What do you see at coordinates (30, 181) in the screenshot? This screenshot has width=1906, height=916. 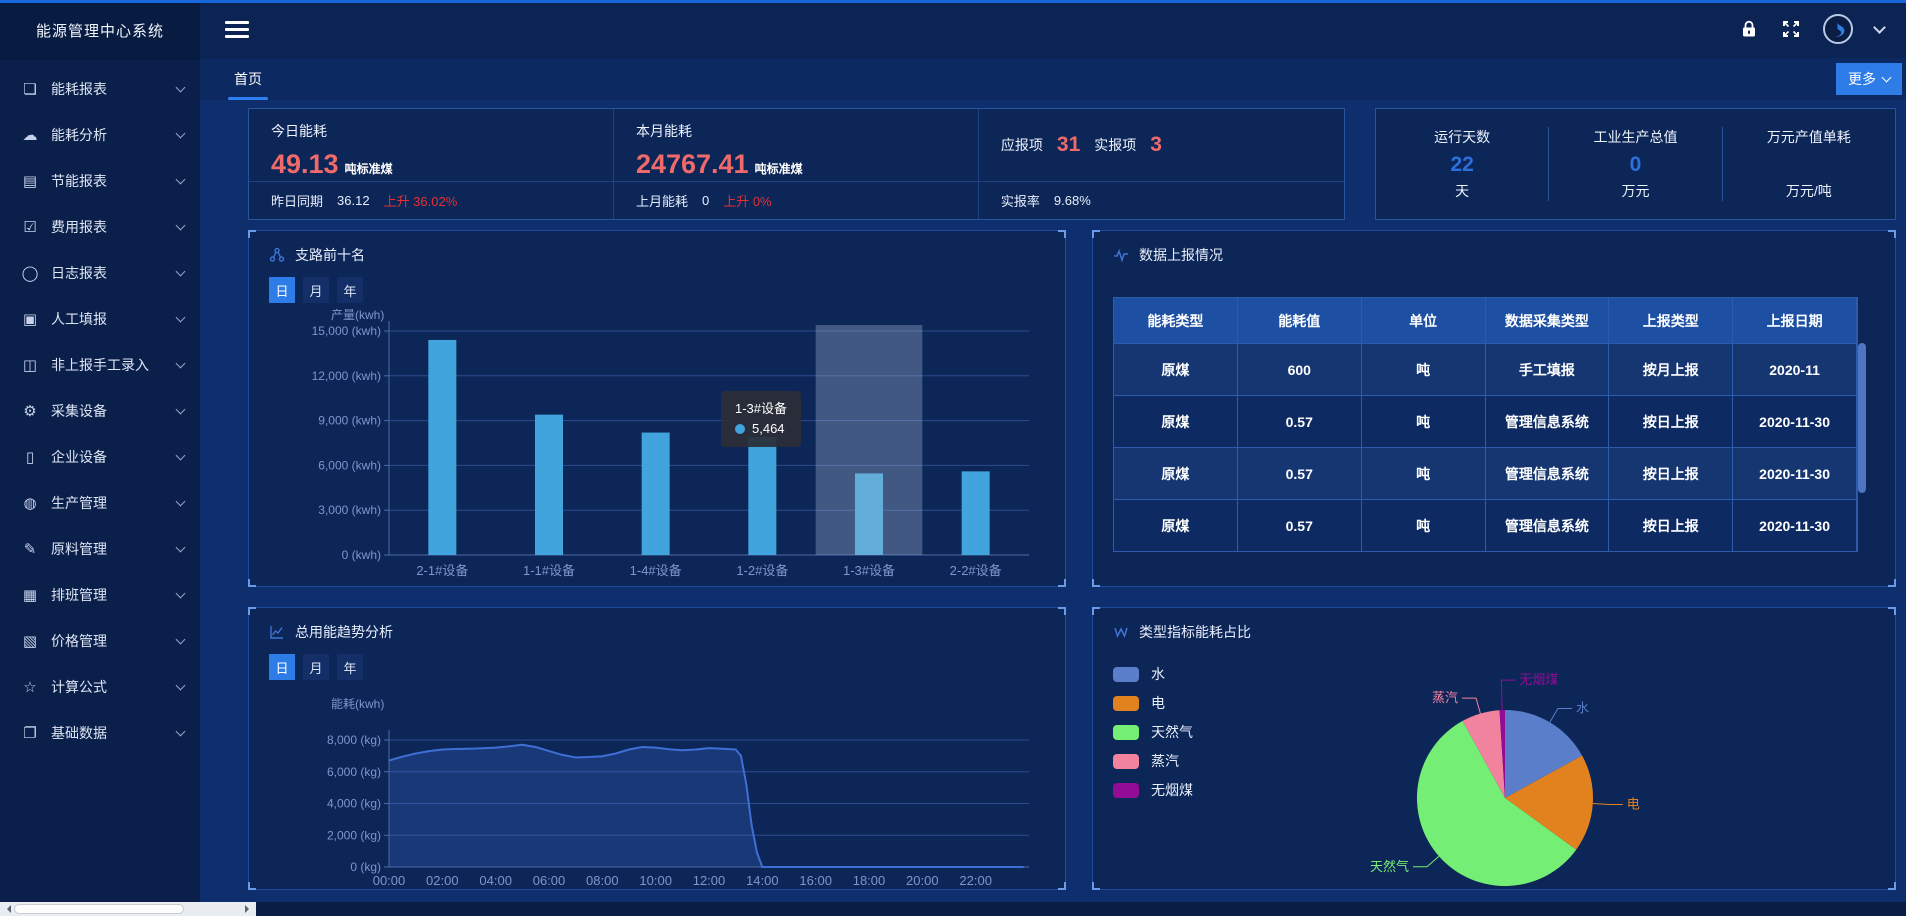 I see `saving-report-icon: ▤` at bounding box center [30, 181].